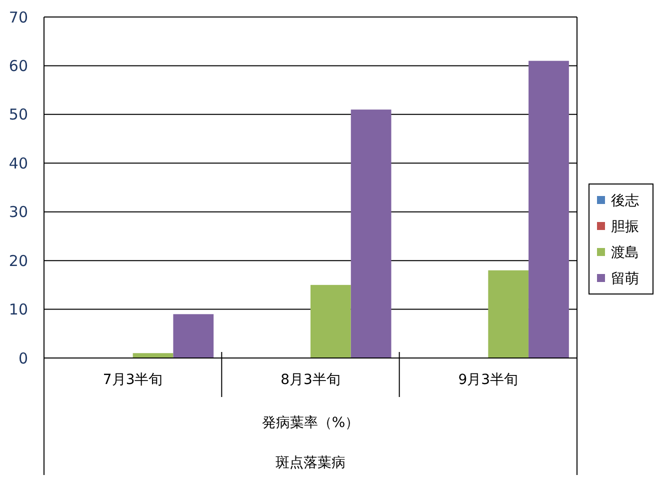  What do you see at coordinates (23, 358) in the screenshot?
I see `y-tick-label: 0` at bounding box center [23, 358].